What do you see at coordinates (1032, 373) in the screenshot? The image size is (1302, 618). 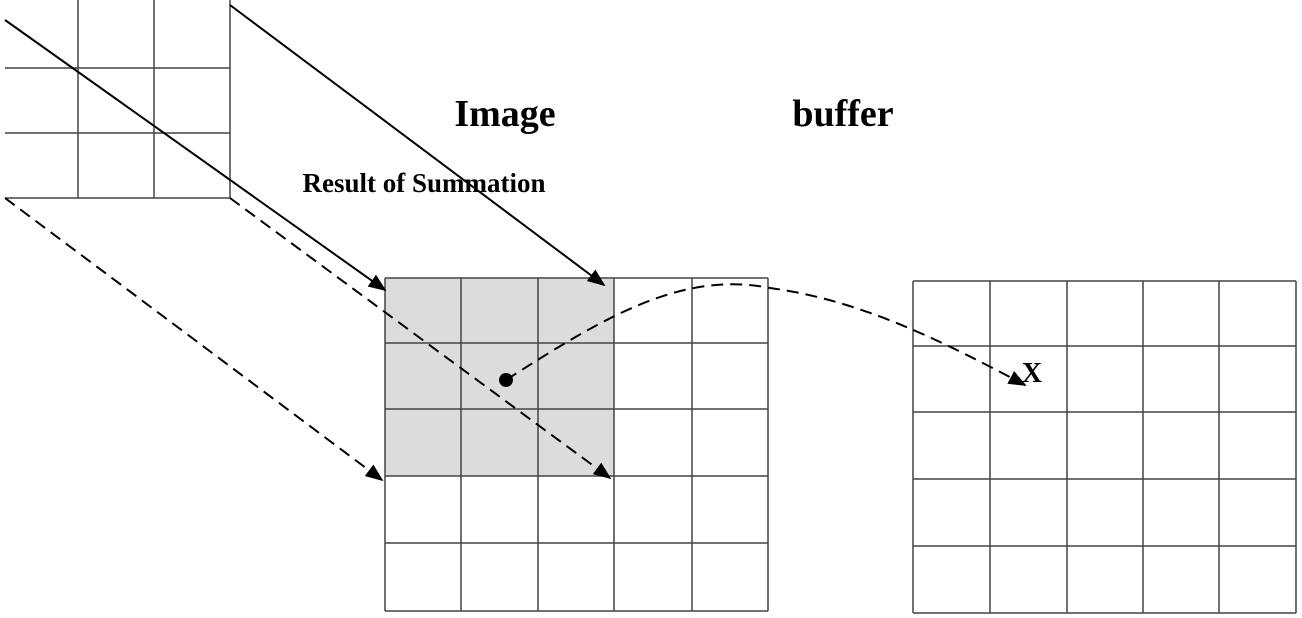 I see `target-label: X` at bounding box center [1032, 373].